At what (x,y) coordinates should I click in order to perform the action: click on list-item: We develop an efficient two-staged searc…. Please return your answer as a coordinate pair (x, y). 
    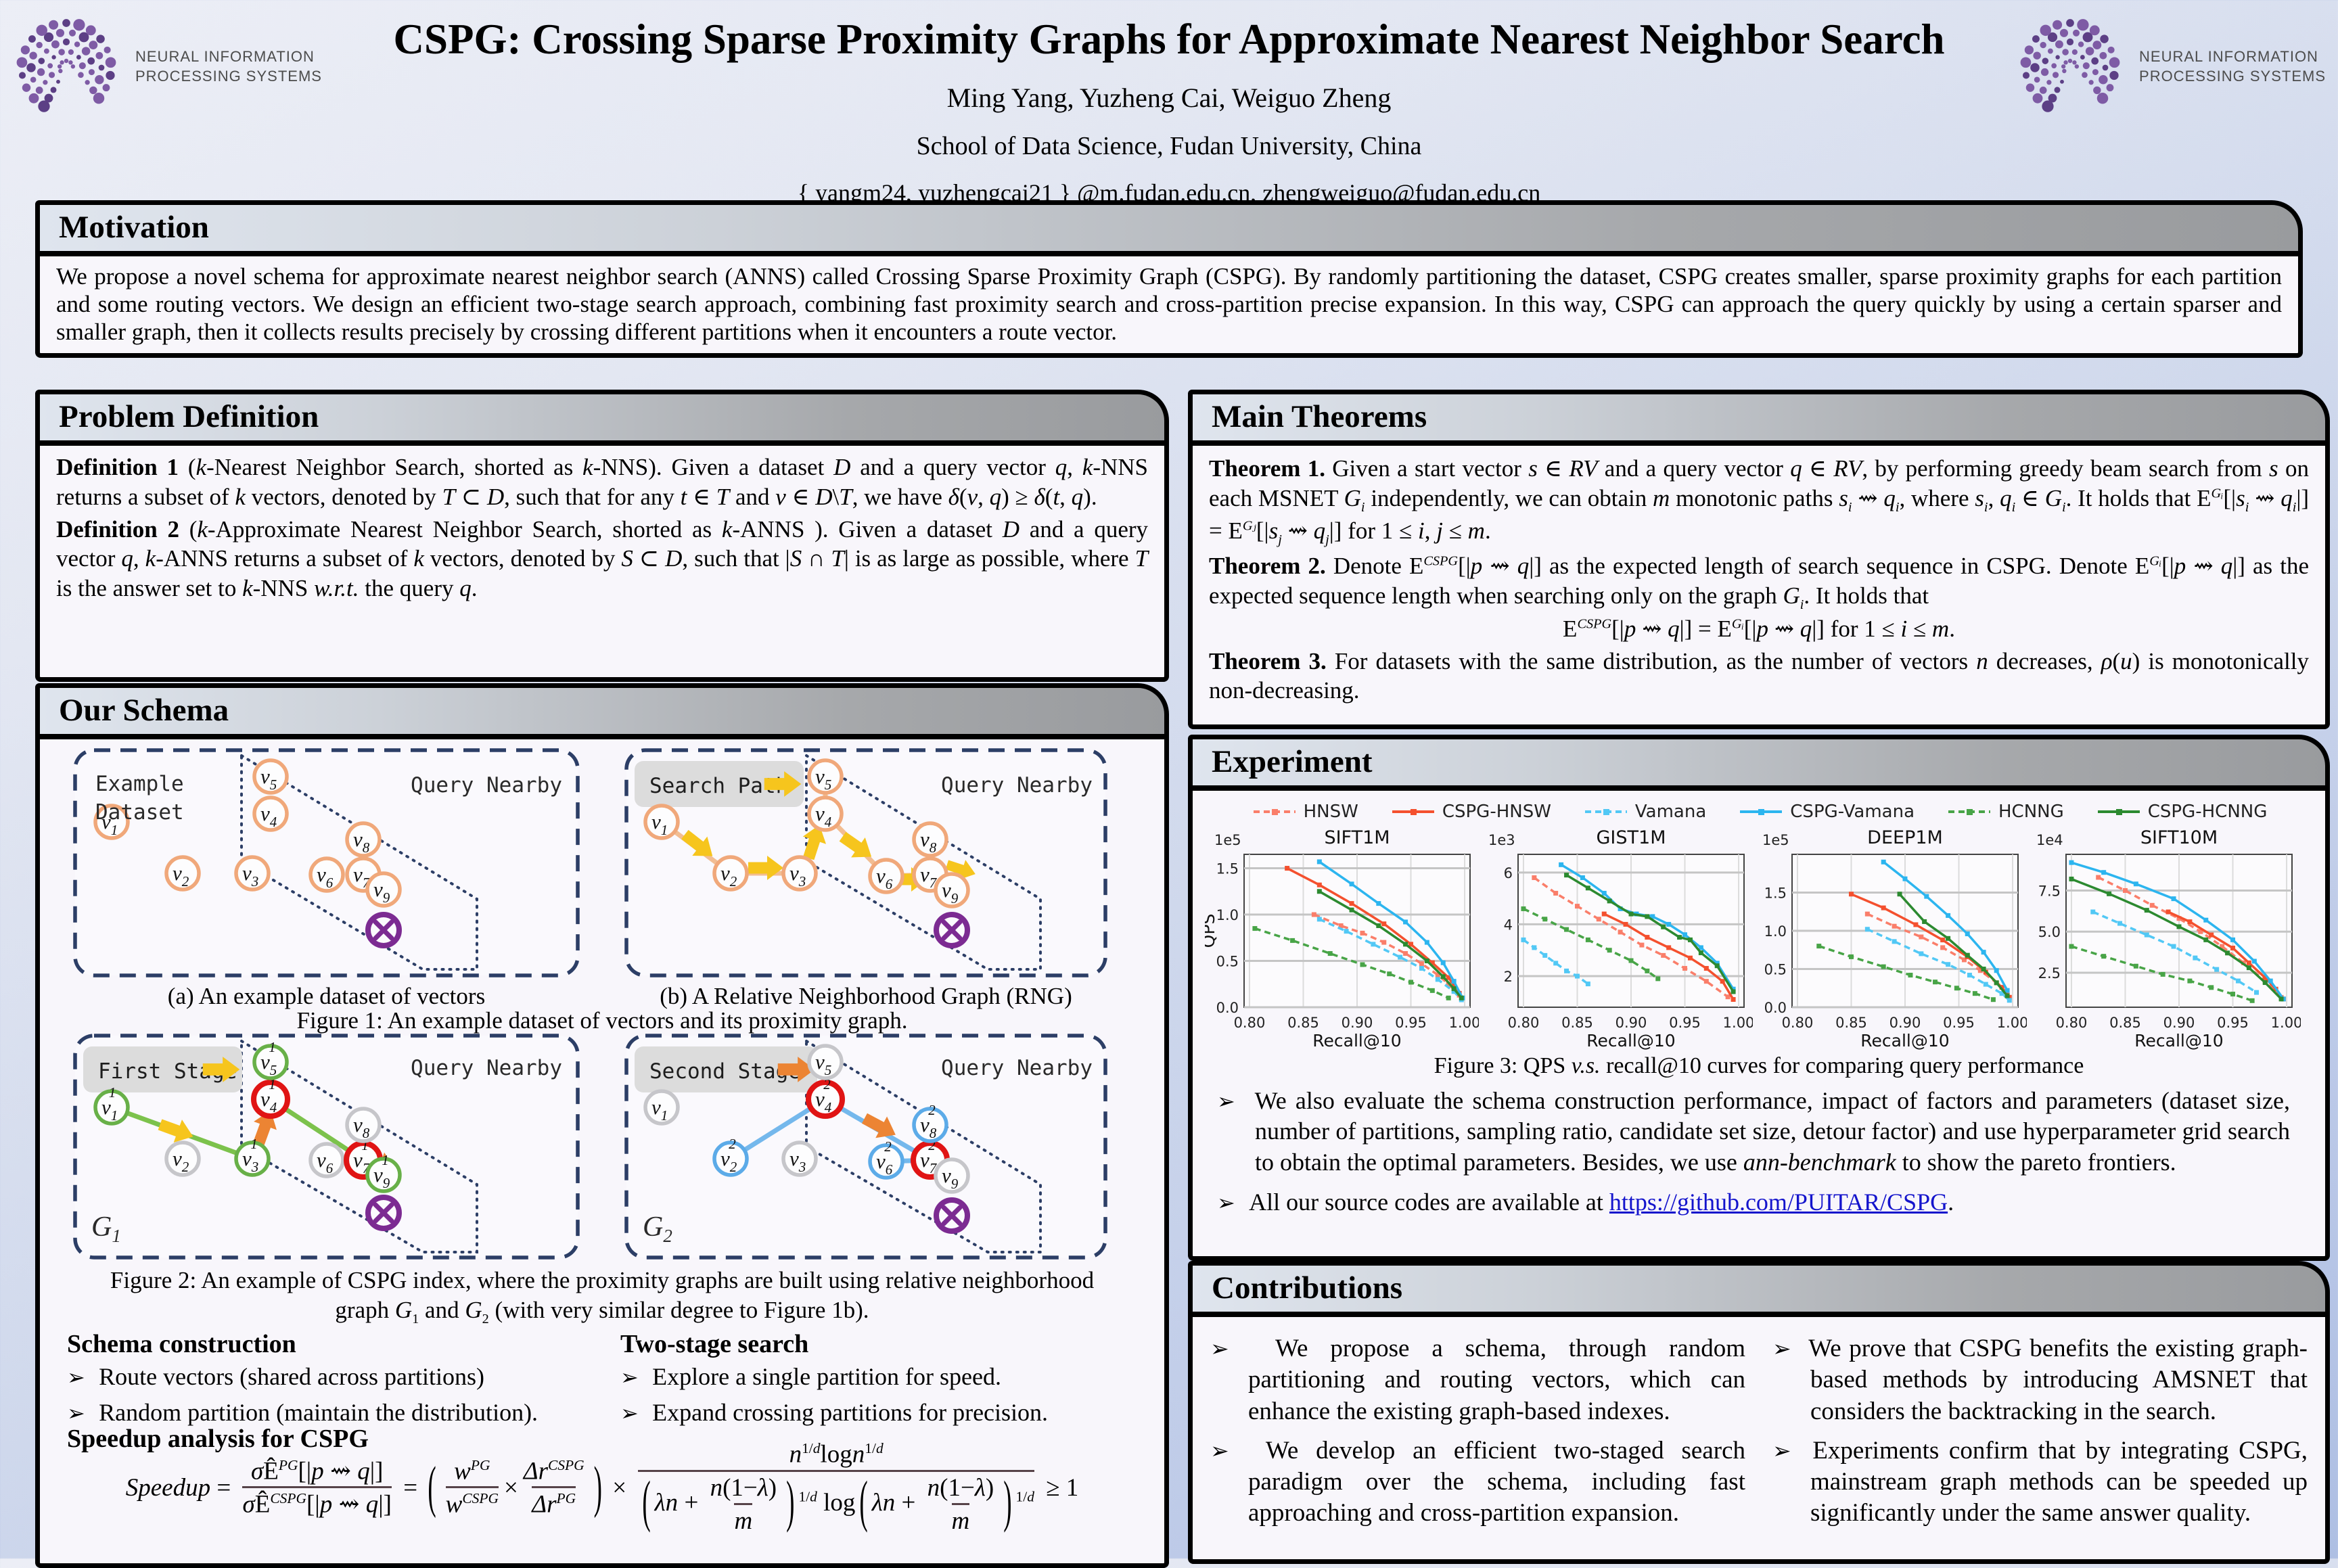
    Looking at the image, I should click on (1477, 1482).